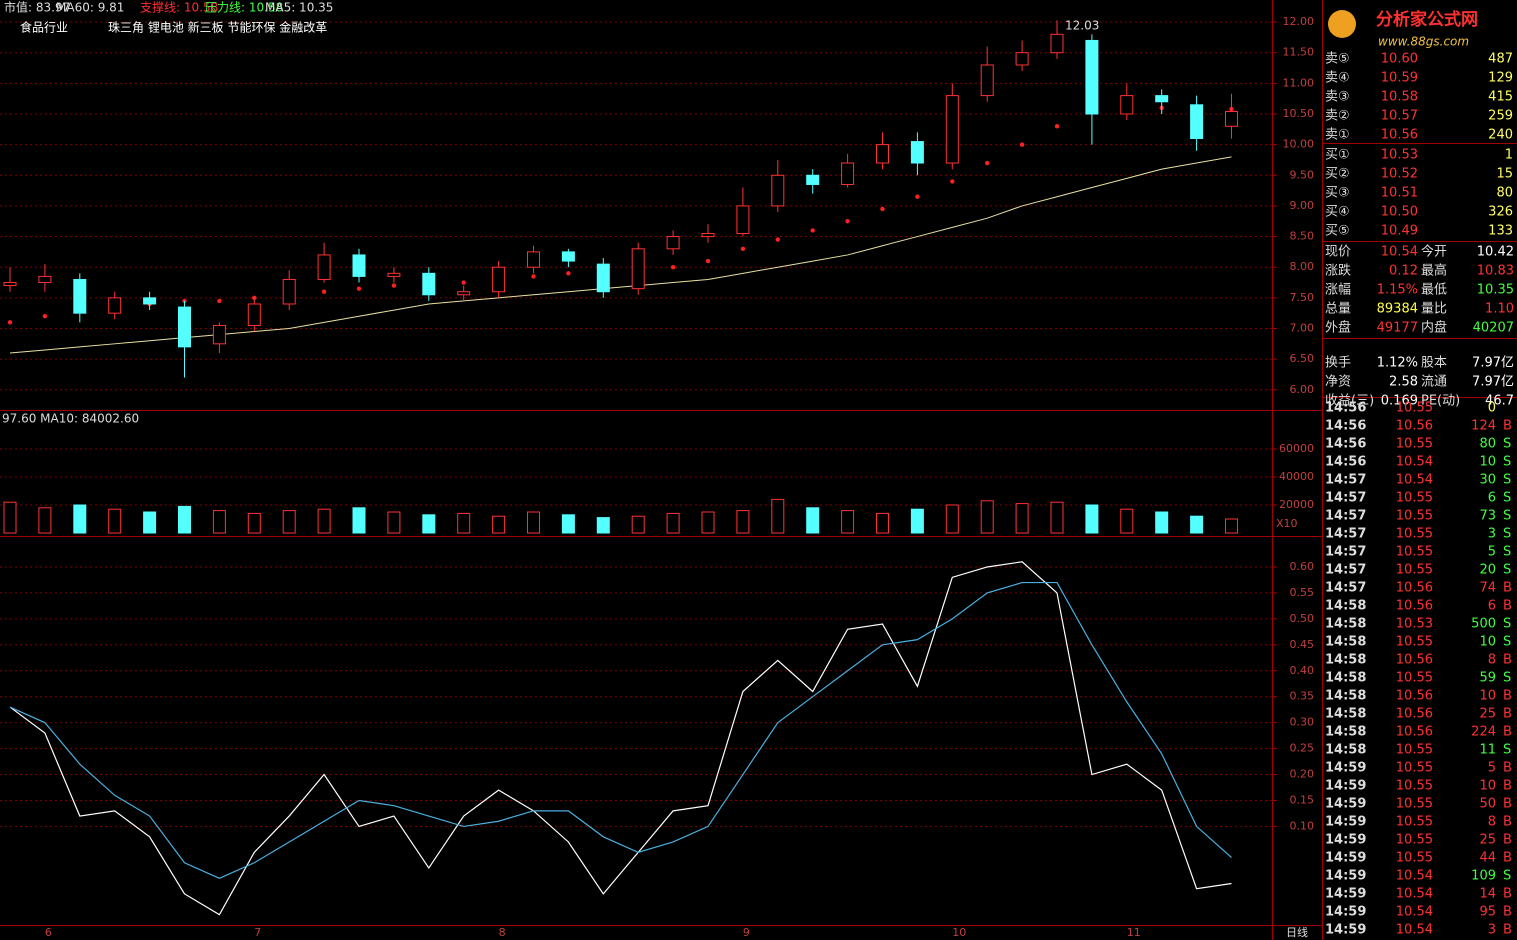 The height and width of the screenshot is (940, 1517). I want to click on logo-name: 分析家公式网, so click(1427, 19).